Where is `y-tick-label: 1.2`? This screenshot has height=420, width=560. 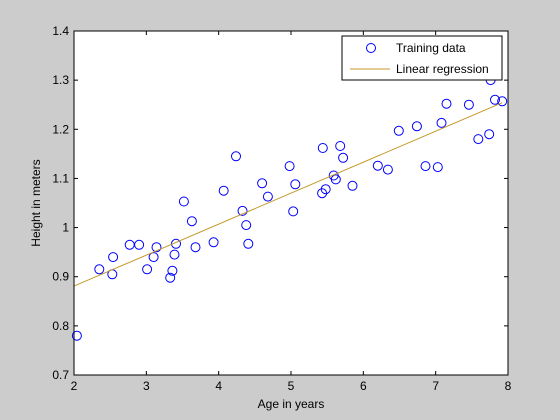 y-tick-label: 1.2 is located at coordinates (60, 129).